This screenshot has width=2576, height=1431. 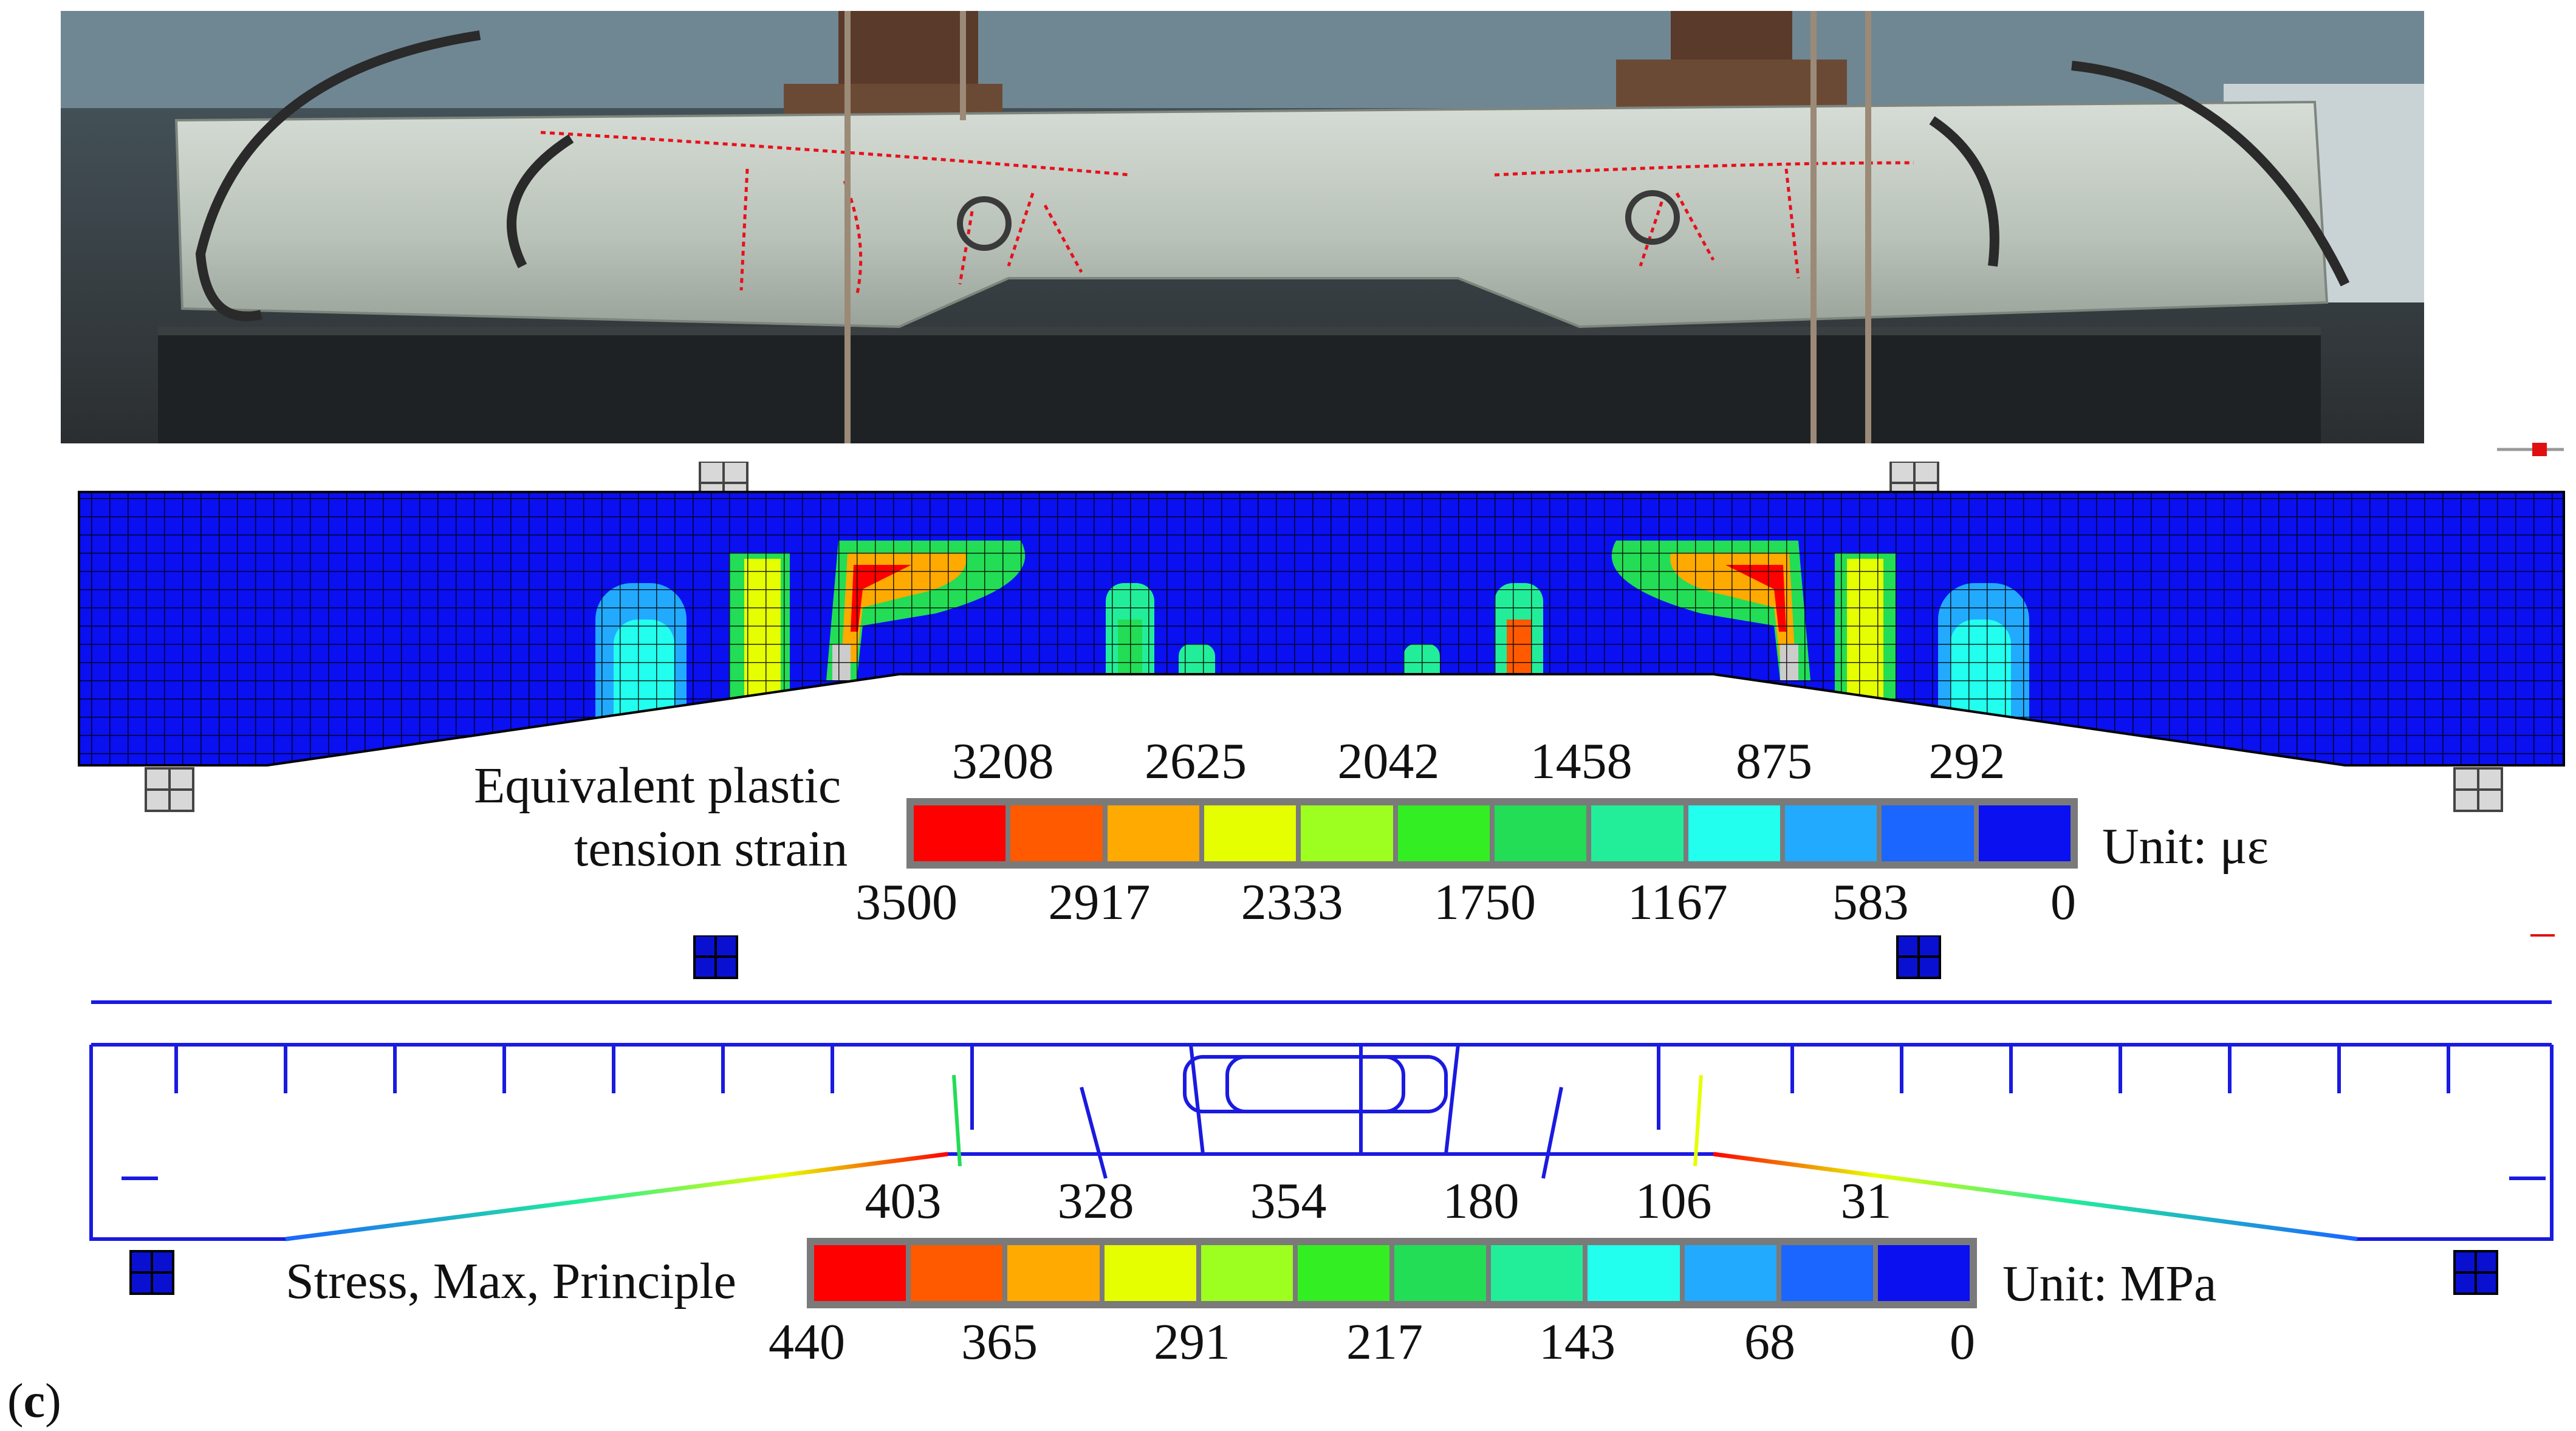 What do you see at coordinates (1967, 761) in the screenshot?
I see `strain-upper-tick: 292` at bounding box center [1967, 761].